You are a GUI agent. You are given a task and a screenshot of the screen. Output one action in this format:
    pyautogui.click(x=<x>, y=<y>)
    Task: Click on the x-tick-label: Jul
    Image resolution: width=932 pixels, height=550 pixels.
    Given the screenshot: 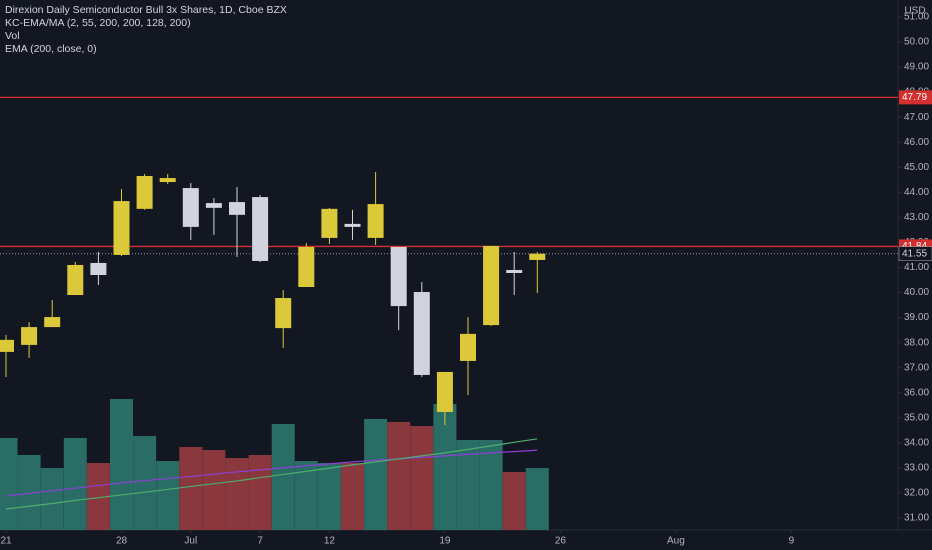 What is the action you would take?
    pyautogui.click(x=190, y=541)
    